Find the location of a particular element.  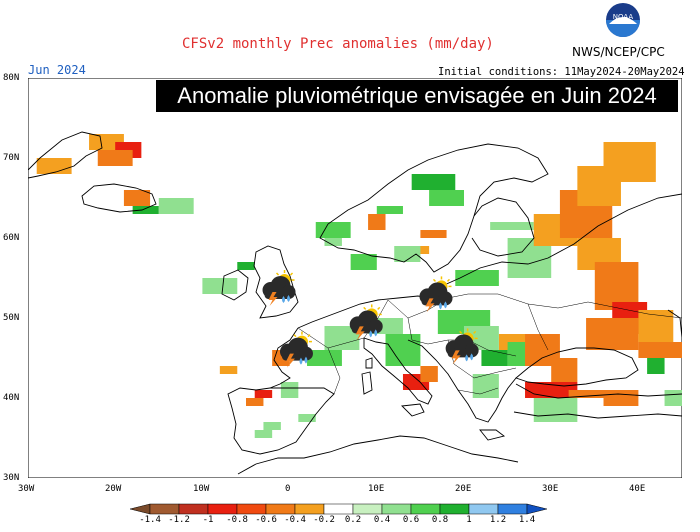

lat-label-80n: 80N is located at coordinates (11, 78).